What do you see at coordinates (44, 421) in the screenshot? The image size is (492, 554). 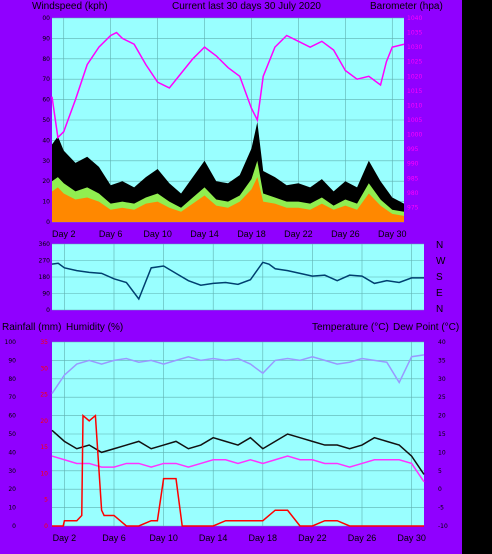 I see `rain-tick-label: 20` at bounding box center [44, 421].